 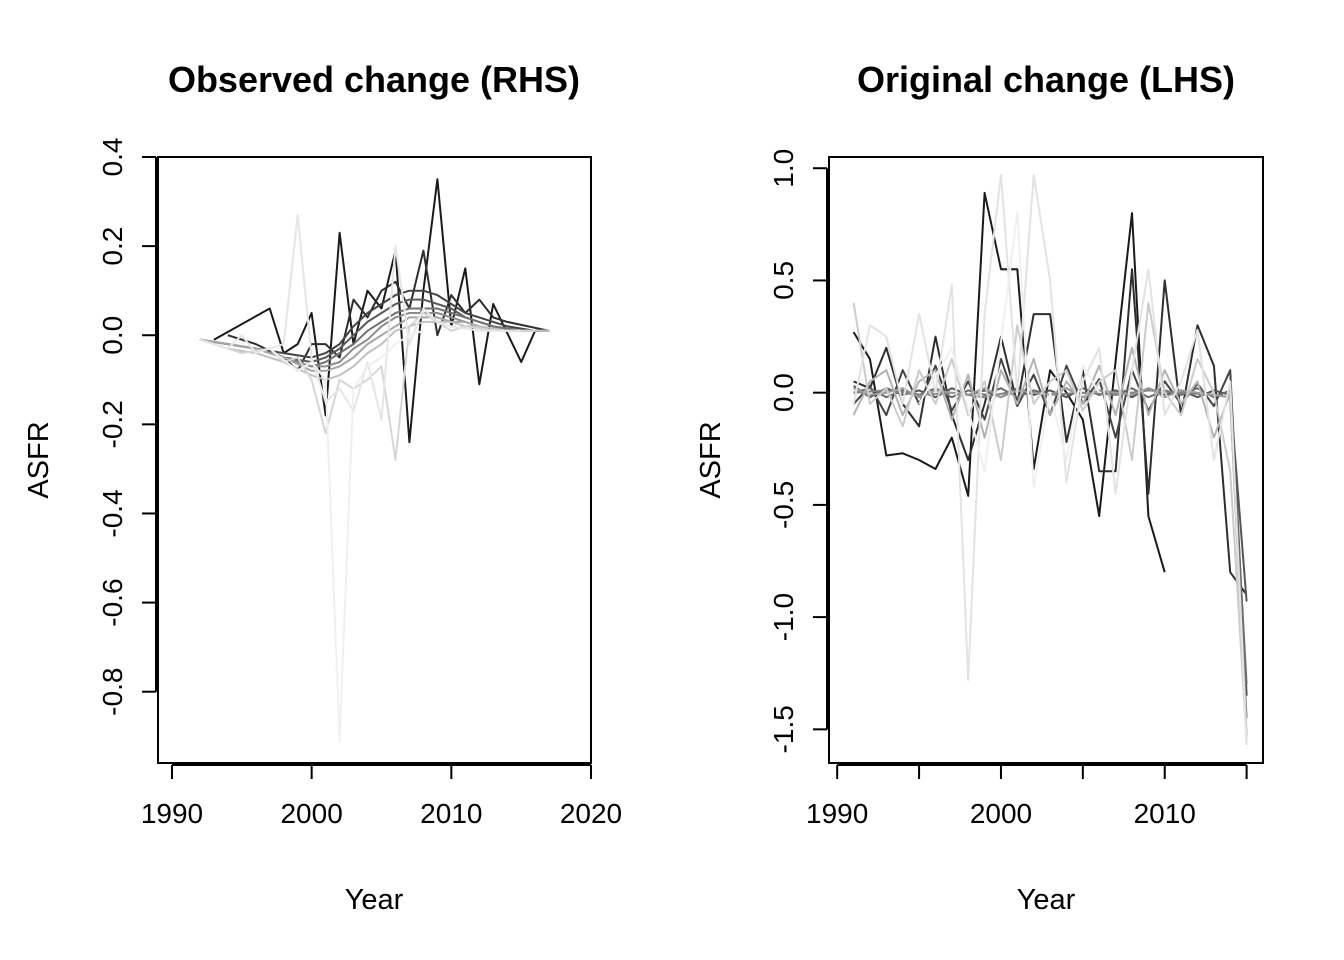 What do you see at coordinates (112, 692) in the screenshot?
I see `y-tick-label: -0.8` at bounding box center [112, 692].